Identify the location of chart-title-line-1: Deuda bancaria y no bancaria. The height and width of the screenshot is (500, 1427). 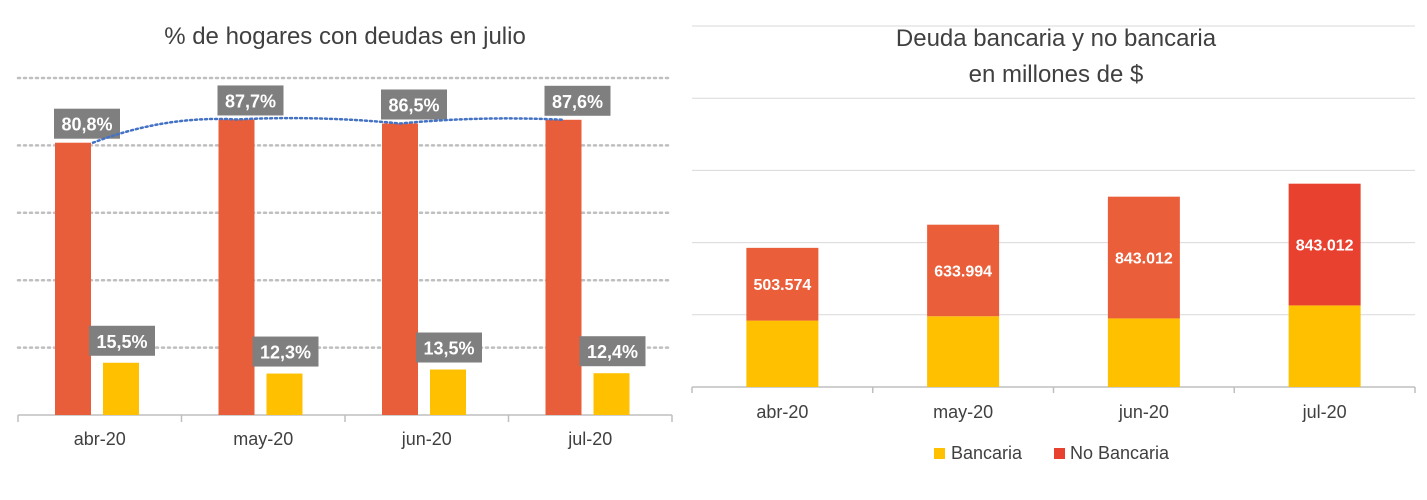
(1056, 38).